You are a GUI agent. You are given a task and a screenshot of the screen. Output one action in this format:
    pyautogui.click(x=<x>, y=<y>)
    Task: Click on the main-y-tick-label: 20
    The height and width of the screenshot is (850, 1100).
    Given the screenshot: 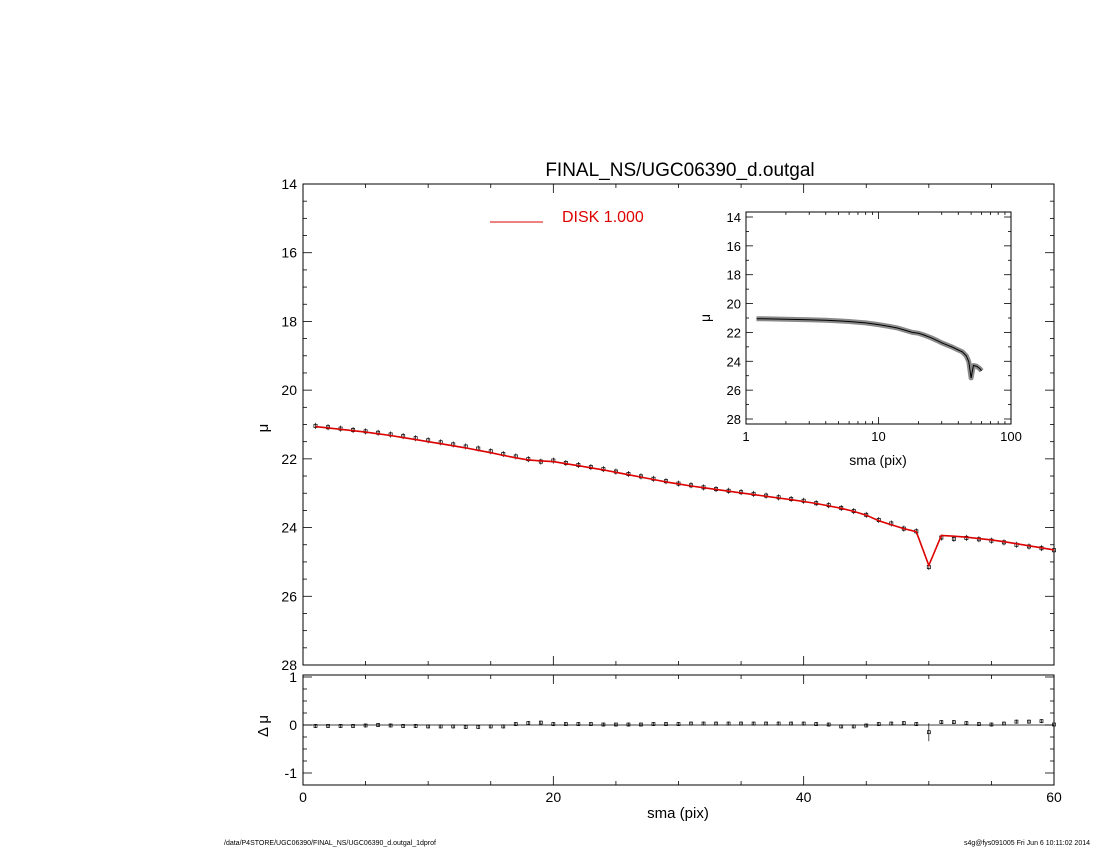 What is the action you would take?
    pyautogui.click(x=289, y=390)
    